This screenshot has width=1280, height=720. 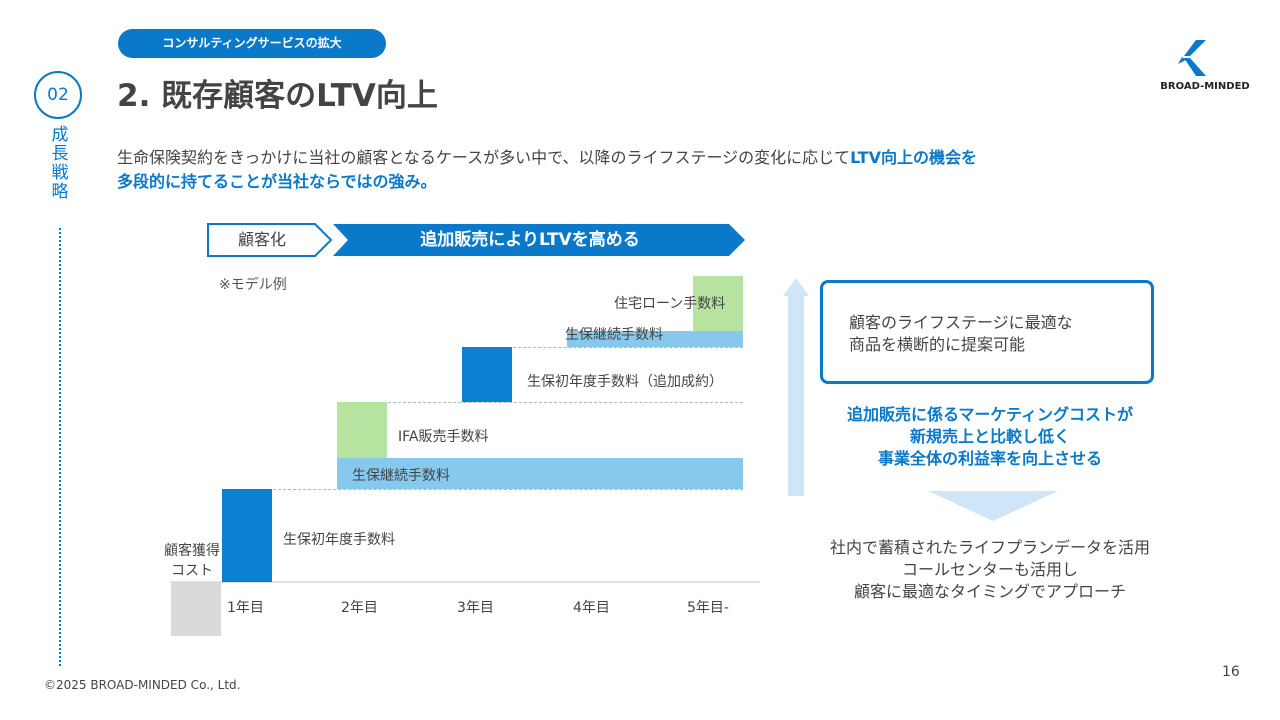 I want to click on x-tick-year1: 1年目, so click(x=245, y=608).